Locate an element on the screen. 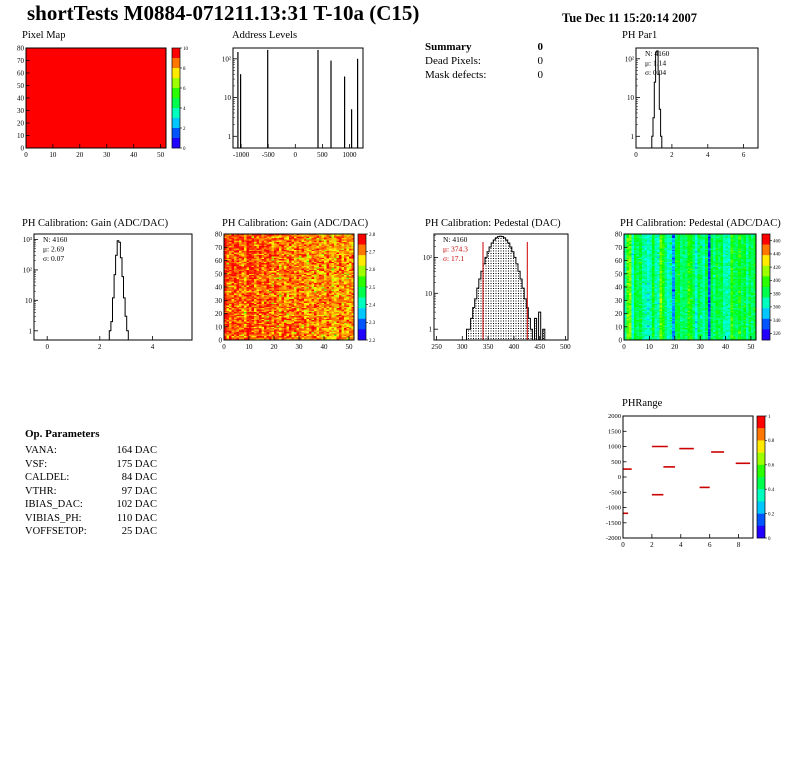  summary-title: Summary is located at coordinates (448, 47).